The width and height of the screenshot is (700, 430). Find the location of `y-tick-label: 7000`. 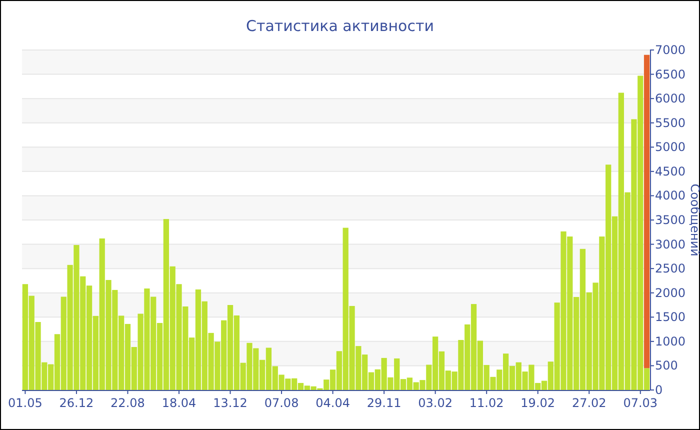

y-tick-label: 7000 is located at coordinates (670, 50).